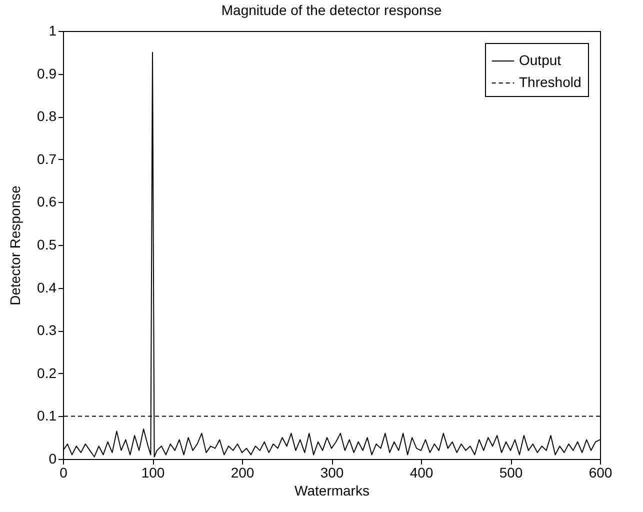  Describe the element at coordinates (550, 82) in the screenshot. I see `legend-label: Threshold` at that location.